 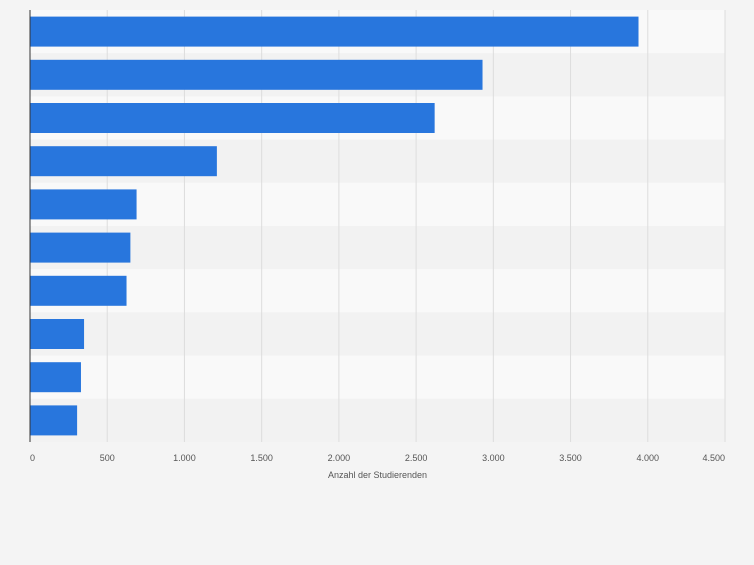 What do you see at coordinates (261, 458) in the screenshot?
I see `x-tick-label: 1.500` at bounding box center [261, 458].